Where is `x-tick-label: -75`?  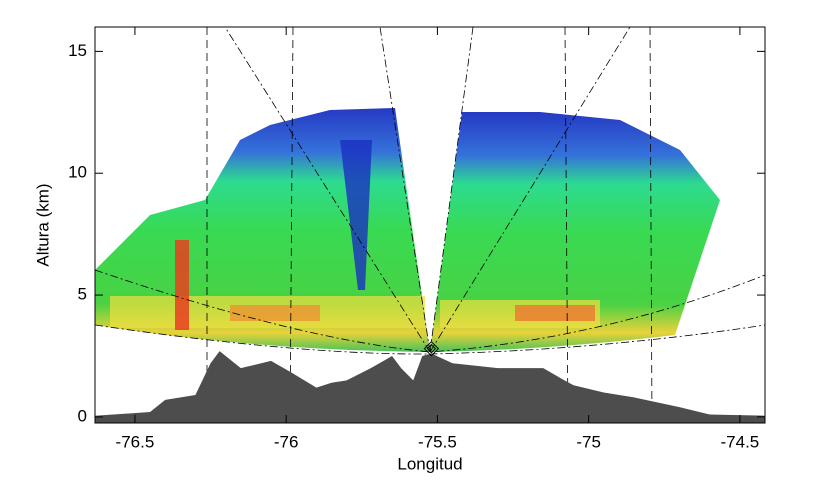
x-tick-label: -75 is located at coordinates (588, 441).